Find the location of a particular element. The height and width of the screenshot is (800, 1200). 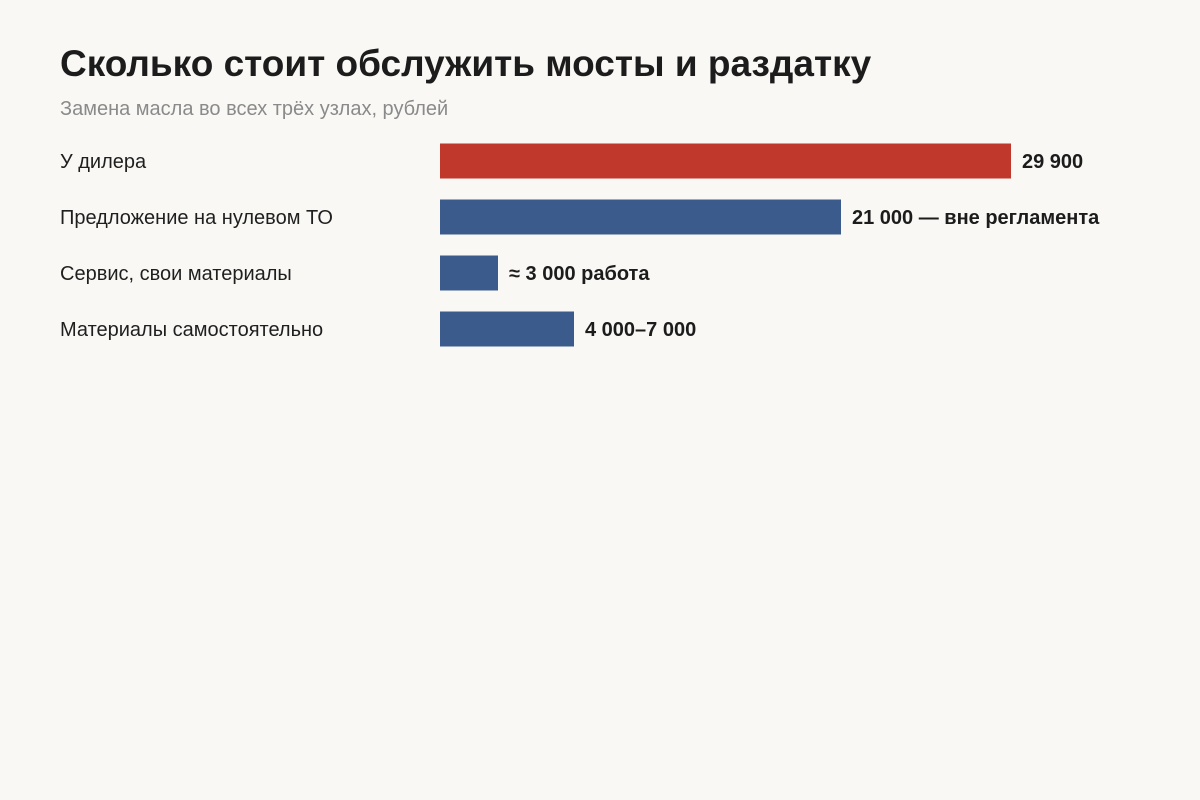

category-label: У дилера is located at coordinates (103, 162).